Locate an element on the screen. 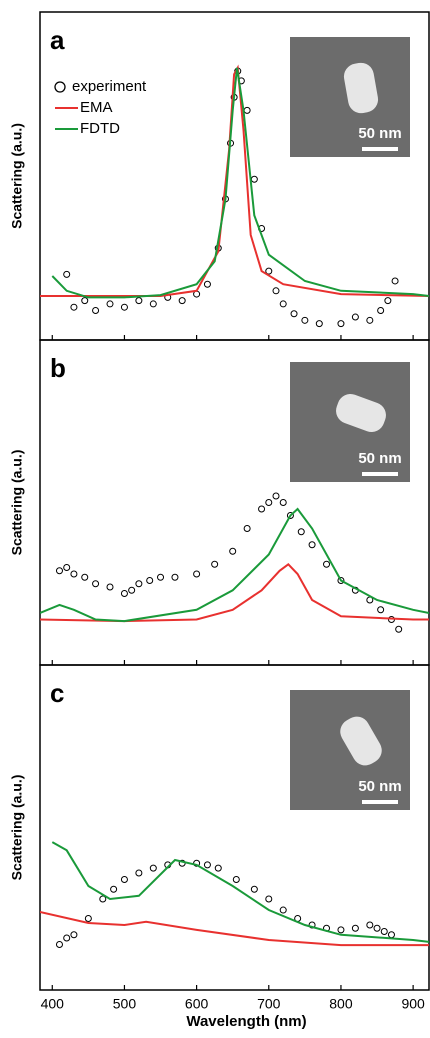  legend-label: FDTD is located at coordinates (100, 128).